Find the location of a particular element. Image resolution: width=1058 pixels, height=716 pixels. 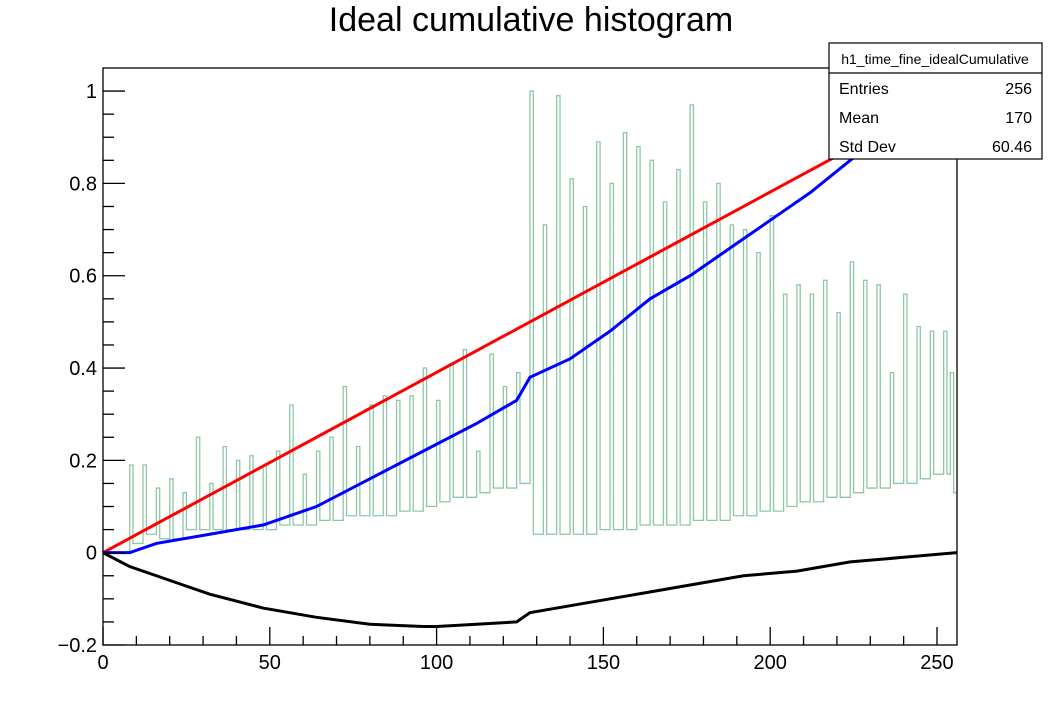

stats-box-name: h1_time_fine_idealCumulative is located at coordinates (935, 59).